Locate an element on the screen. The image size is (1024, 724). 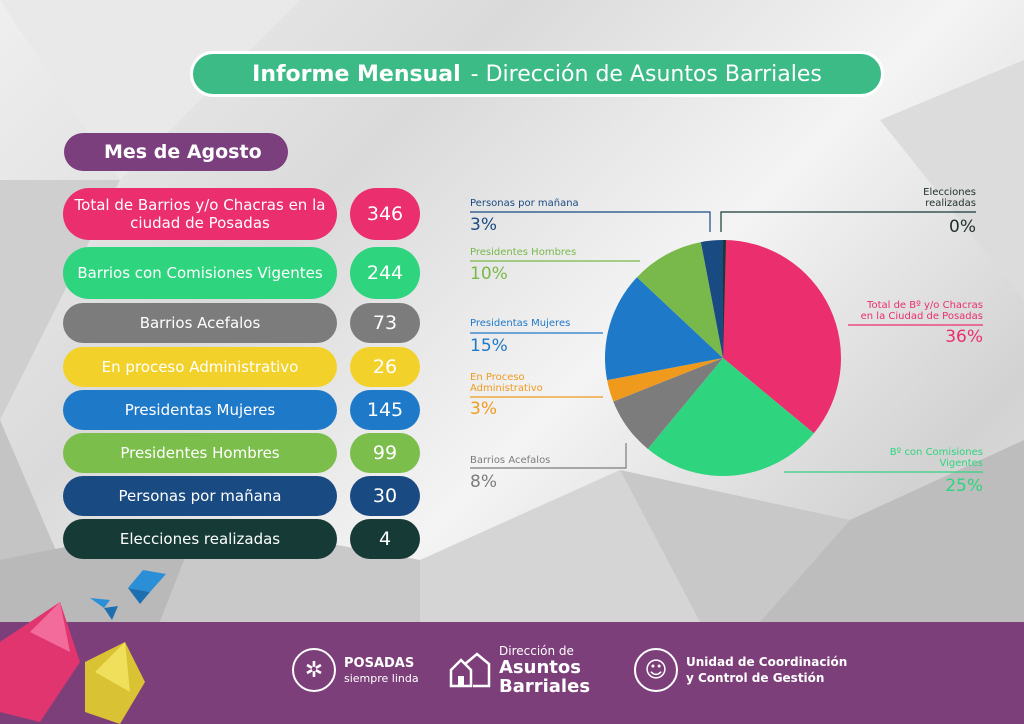
unidad-logo-line2: y Control de Gestión is located at coordinates (755, 678).